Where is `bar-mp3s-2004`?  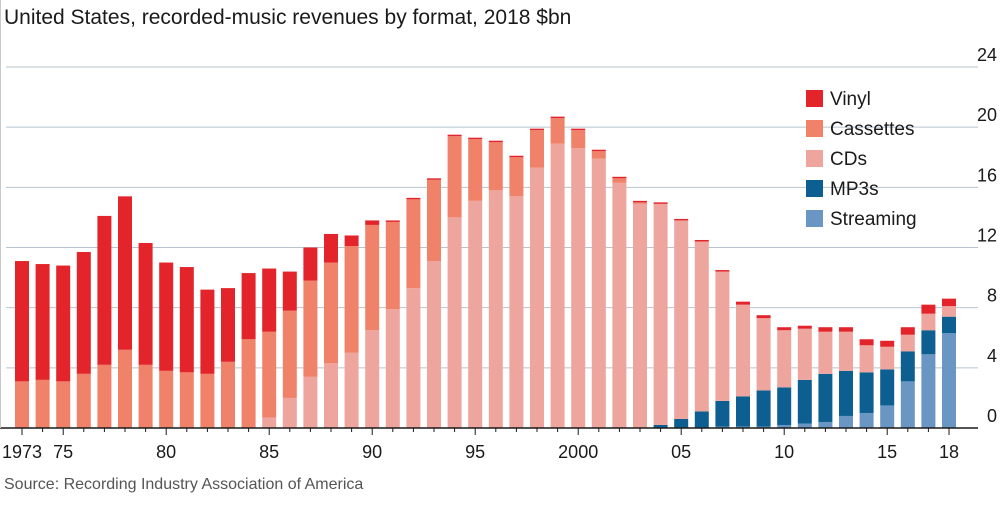
bar-mp3s-2004 is located at coordinates (660, 426).